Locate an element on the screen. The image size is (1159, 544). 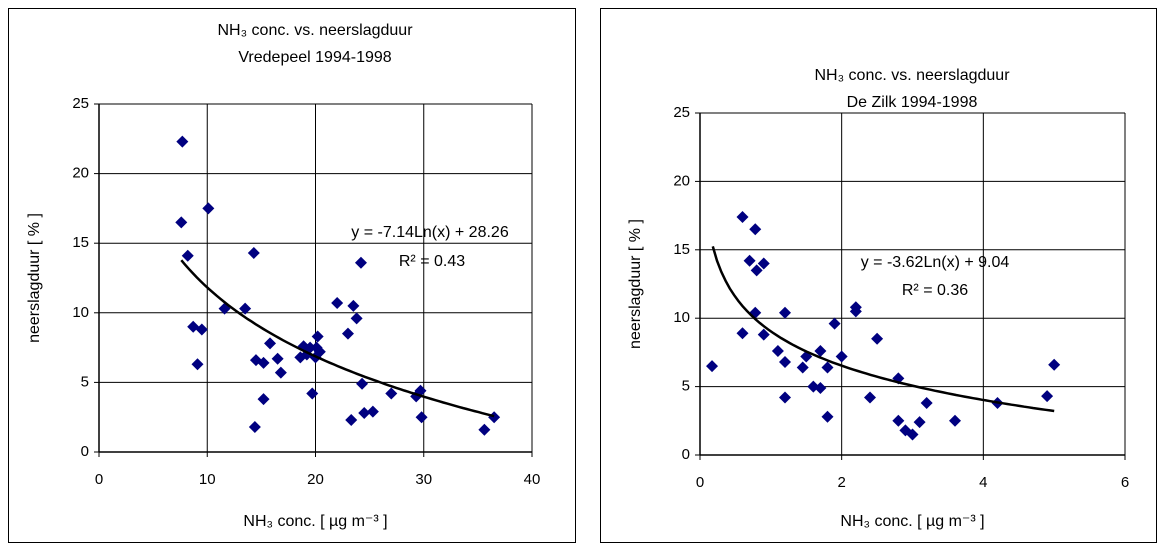
x-tick-label: 4 is located at coordinates (983, 482).